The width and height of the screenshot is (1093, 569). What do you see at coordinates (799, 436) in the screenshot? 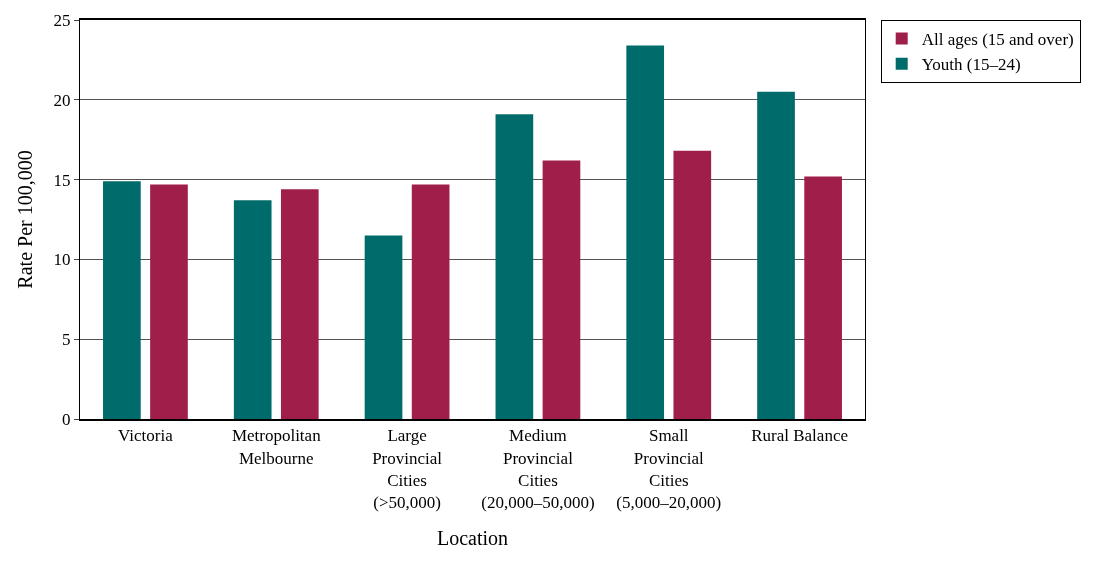
I see `x-tick-label: Rural Balance` at bounding box center [799, 436].